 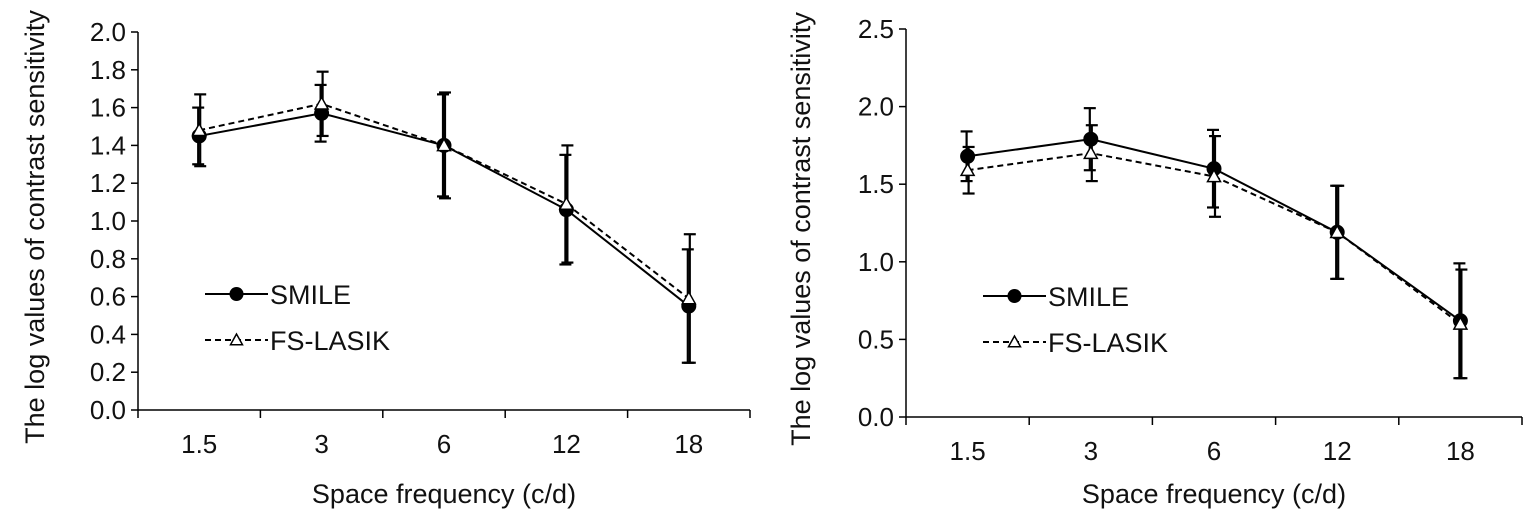 I want to click on y-tick-label: 1.8, so click(x=108, y=70).